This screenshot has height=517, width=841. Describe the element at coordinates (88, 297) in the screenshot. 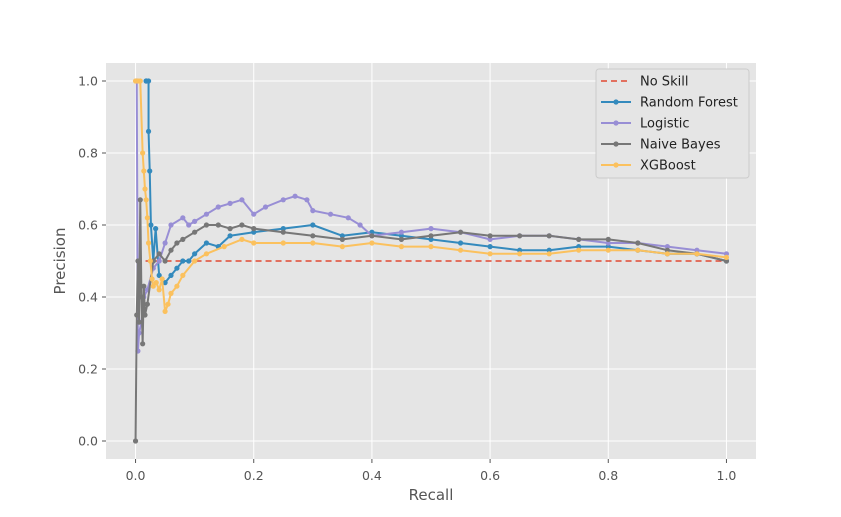

I see `y-tick-label: 0.4` at that location.